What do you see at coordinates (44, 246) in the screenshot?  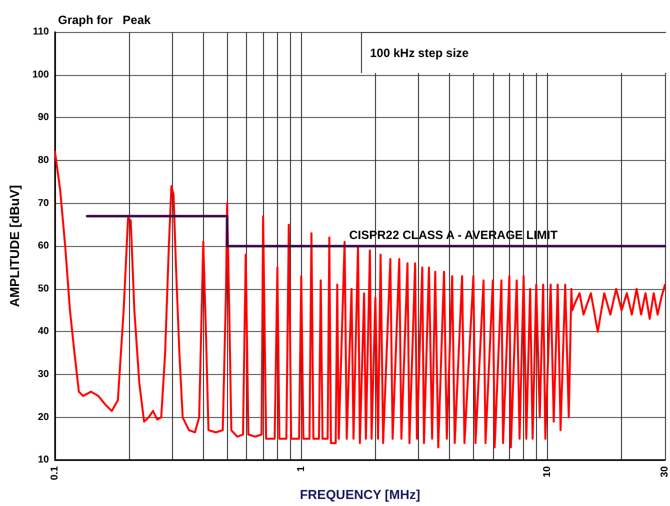 I see `y-tick-label: 60` at bounding box center [44, 246].